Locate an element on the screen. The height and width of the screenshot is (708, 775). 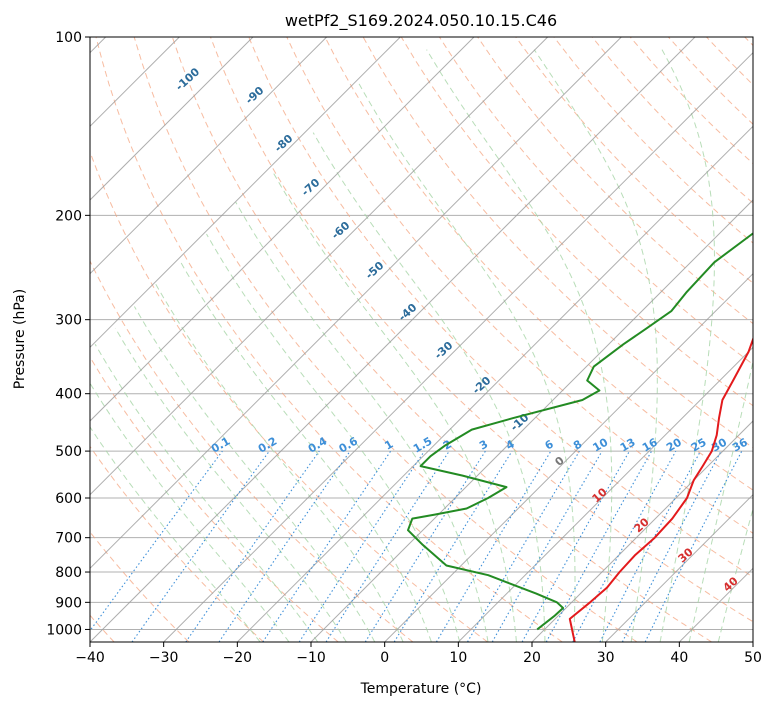
x-tick-label: −40 is located at coordinates (90, 658).